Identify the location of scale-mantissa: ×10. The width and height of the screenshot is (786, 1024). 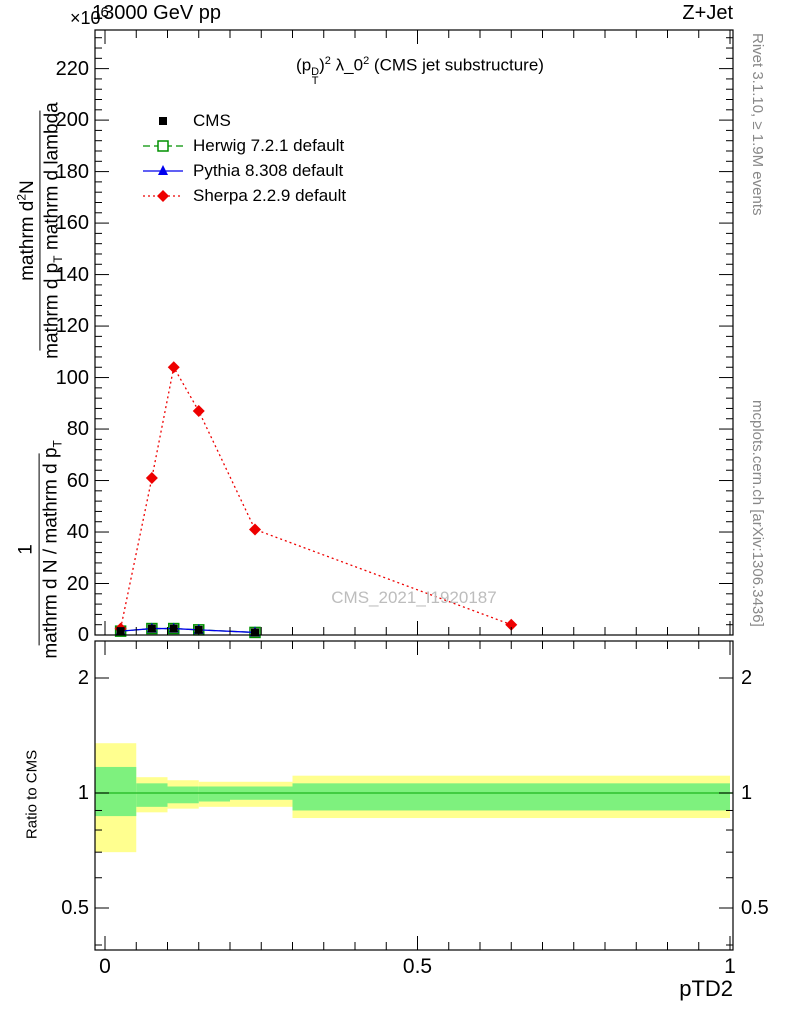
(85, 18).